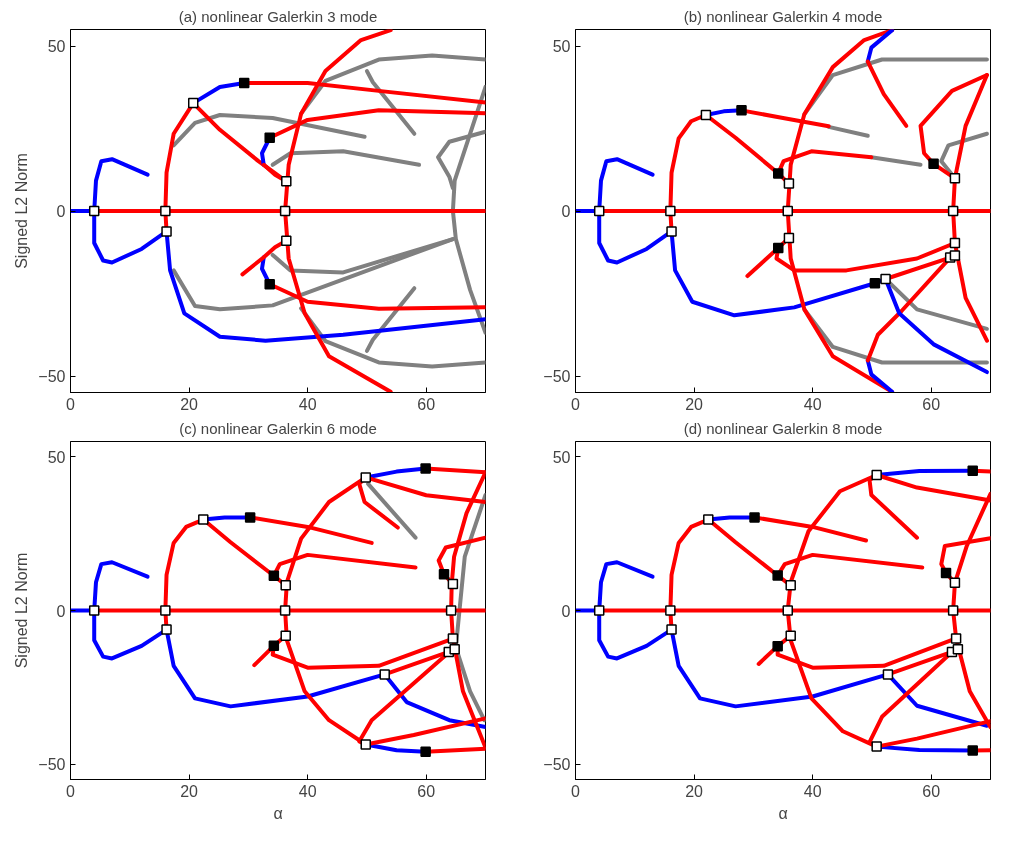 The image size is (1021, 844). Describe the element at coordinates (278, 16) in the screenshot. I see `chart-title: (a) nonlinear Galerkin 3 mode` at that location.